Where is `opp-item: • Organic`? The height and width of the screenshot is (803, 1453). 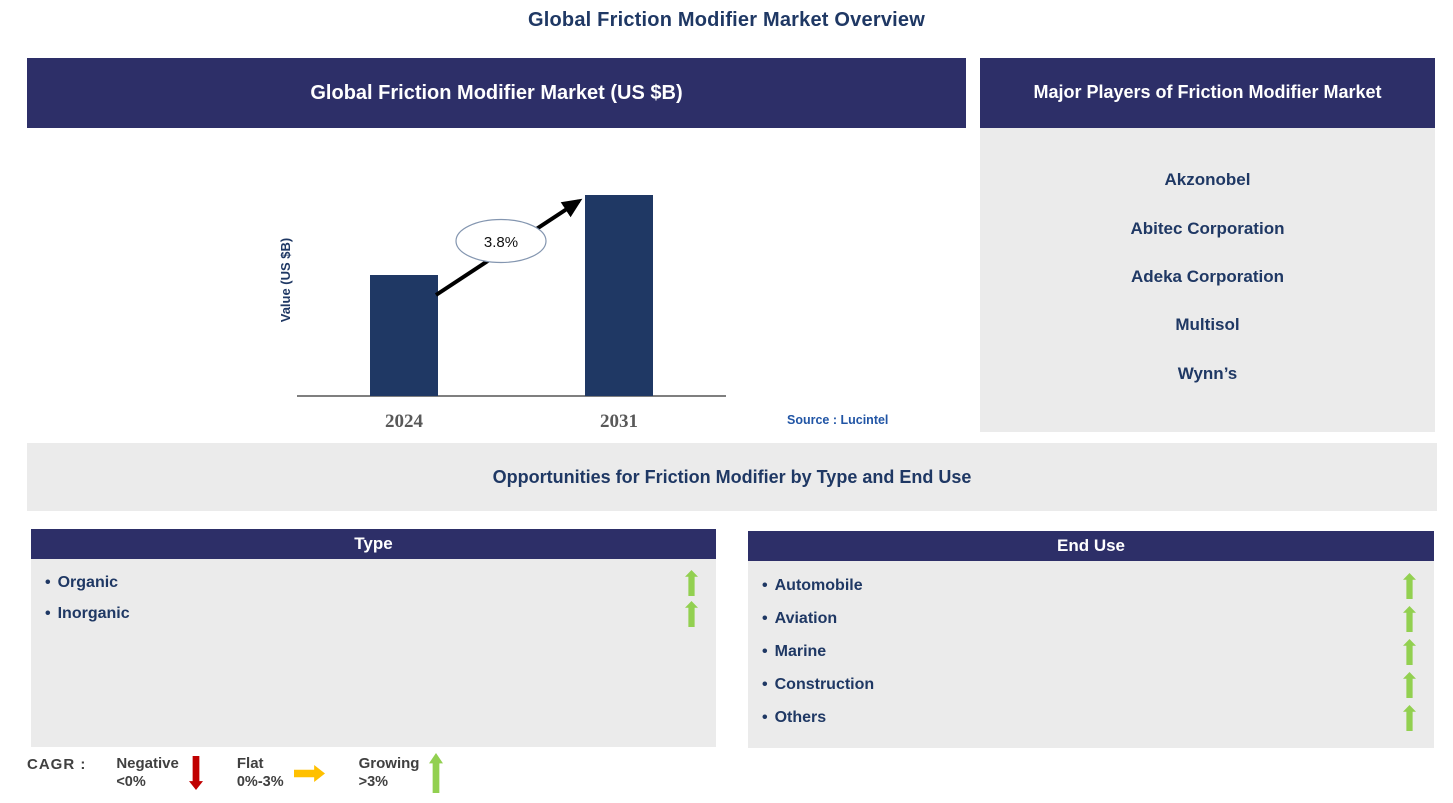 opp-item: • Organic is located at coordinates (373, 582).